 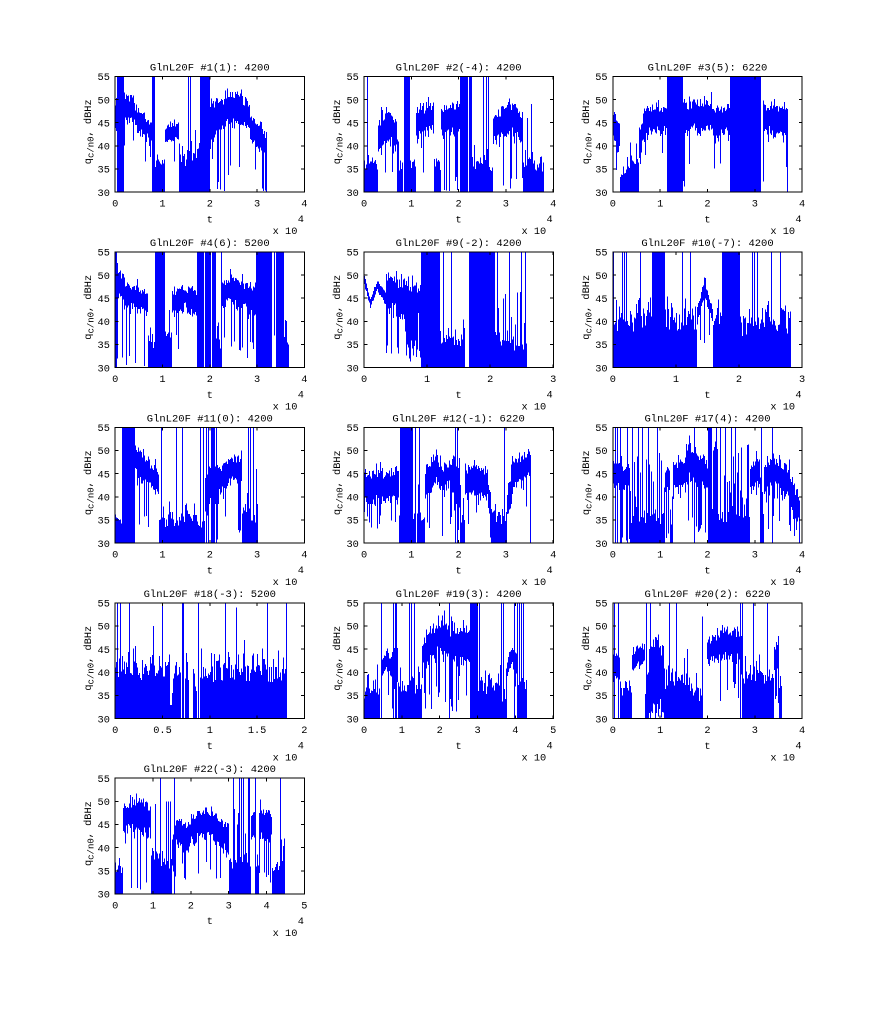 What do you see at coordinates (553, 731) in the screenshot?
I see `svg-text: 5` at bounding box center [553, 731].